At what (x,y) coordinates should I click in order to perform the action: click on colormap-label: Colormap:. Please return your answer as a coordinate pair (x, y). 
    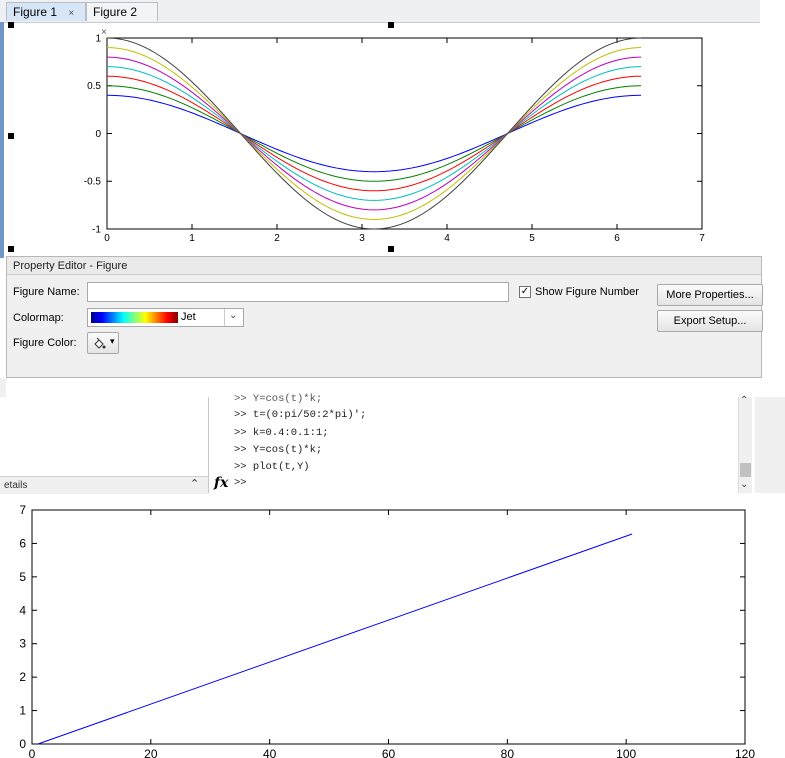
    Looking at the image, I should click on (38, 318).